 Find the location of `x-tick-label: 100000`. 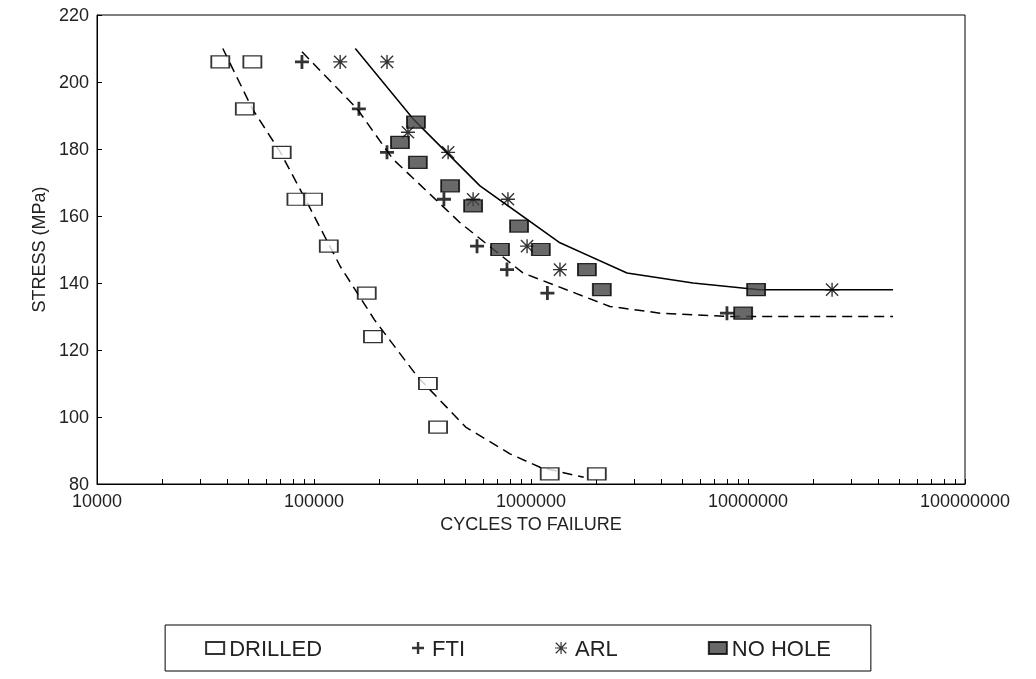

x-tick-label: 100000 is located at coordinates (314, 501).